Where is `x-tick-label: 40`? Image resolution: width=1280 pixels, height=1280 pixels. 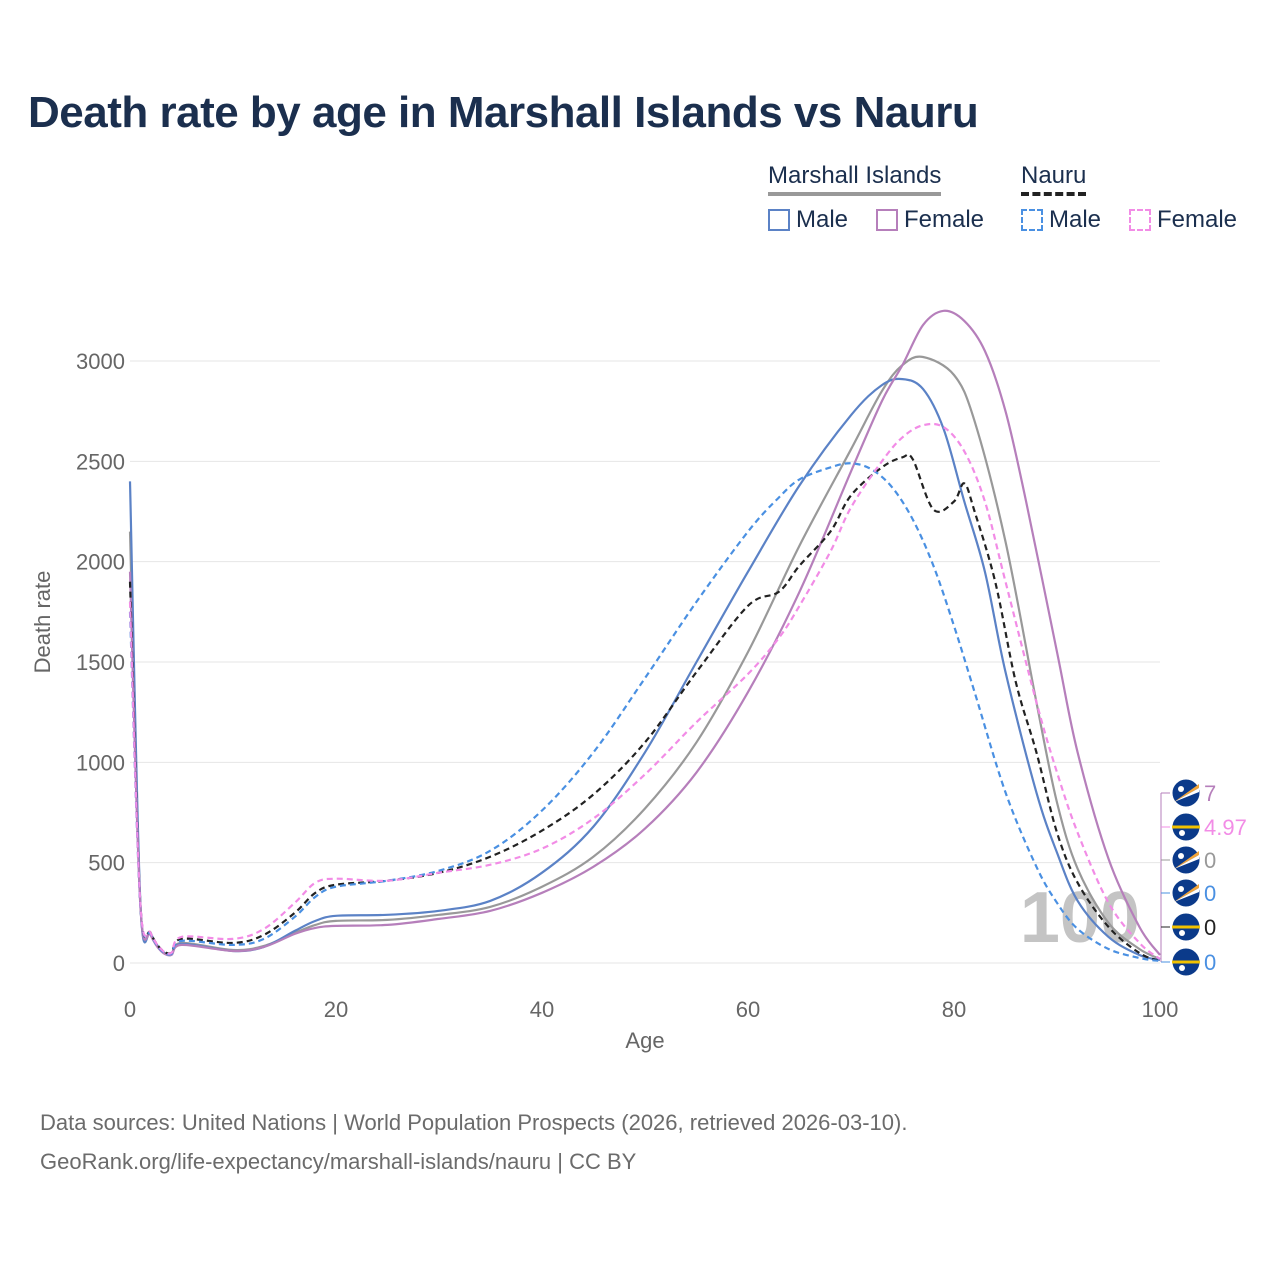 x-tick-label: 40 is located at coordinates (542, 1009).